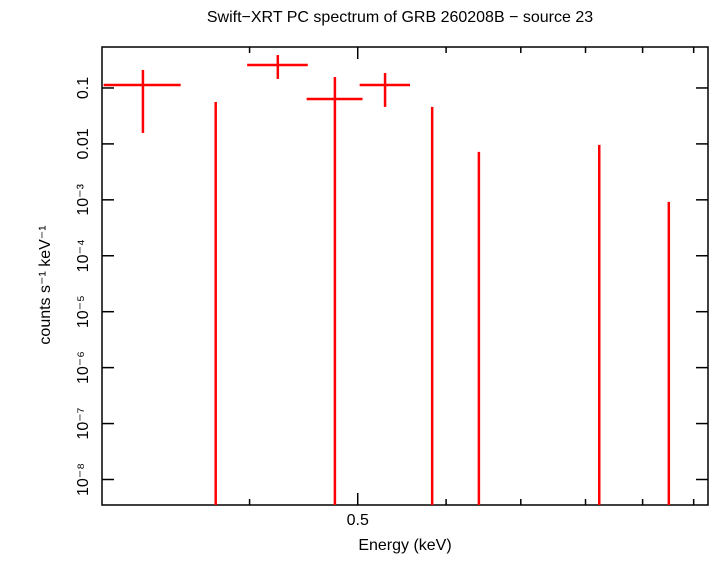  What do you see at coordinates (404, 545) in the screenshot?
I see `x-axis-title: Energy (keV)` at bounding box center [404, 545].